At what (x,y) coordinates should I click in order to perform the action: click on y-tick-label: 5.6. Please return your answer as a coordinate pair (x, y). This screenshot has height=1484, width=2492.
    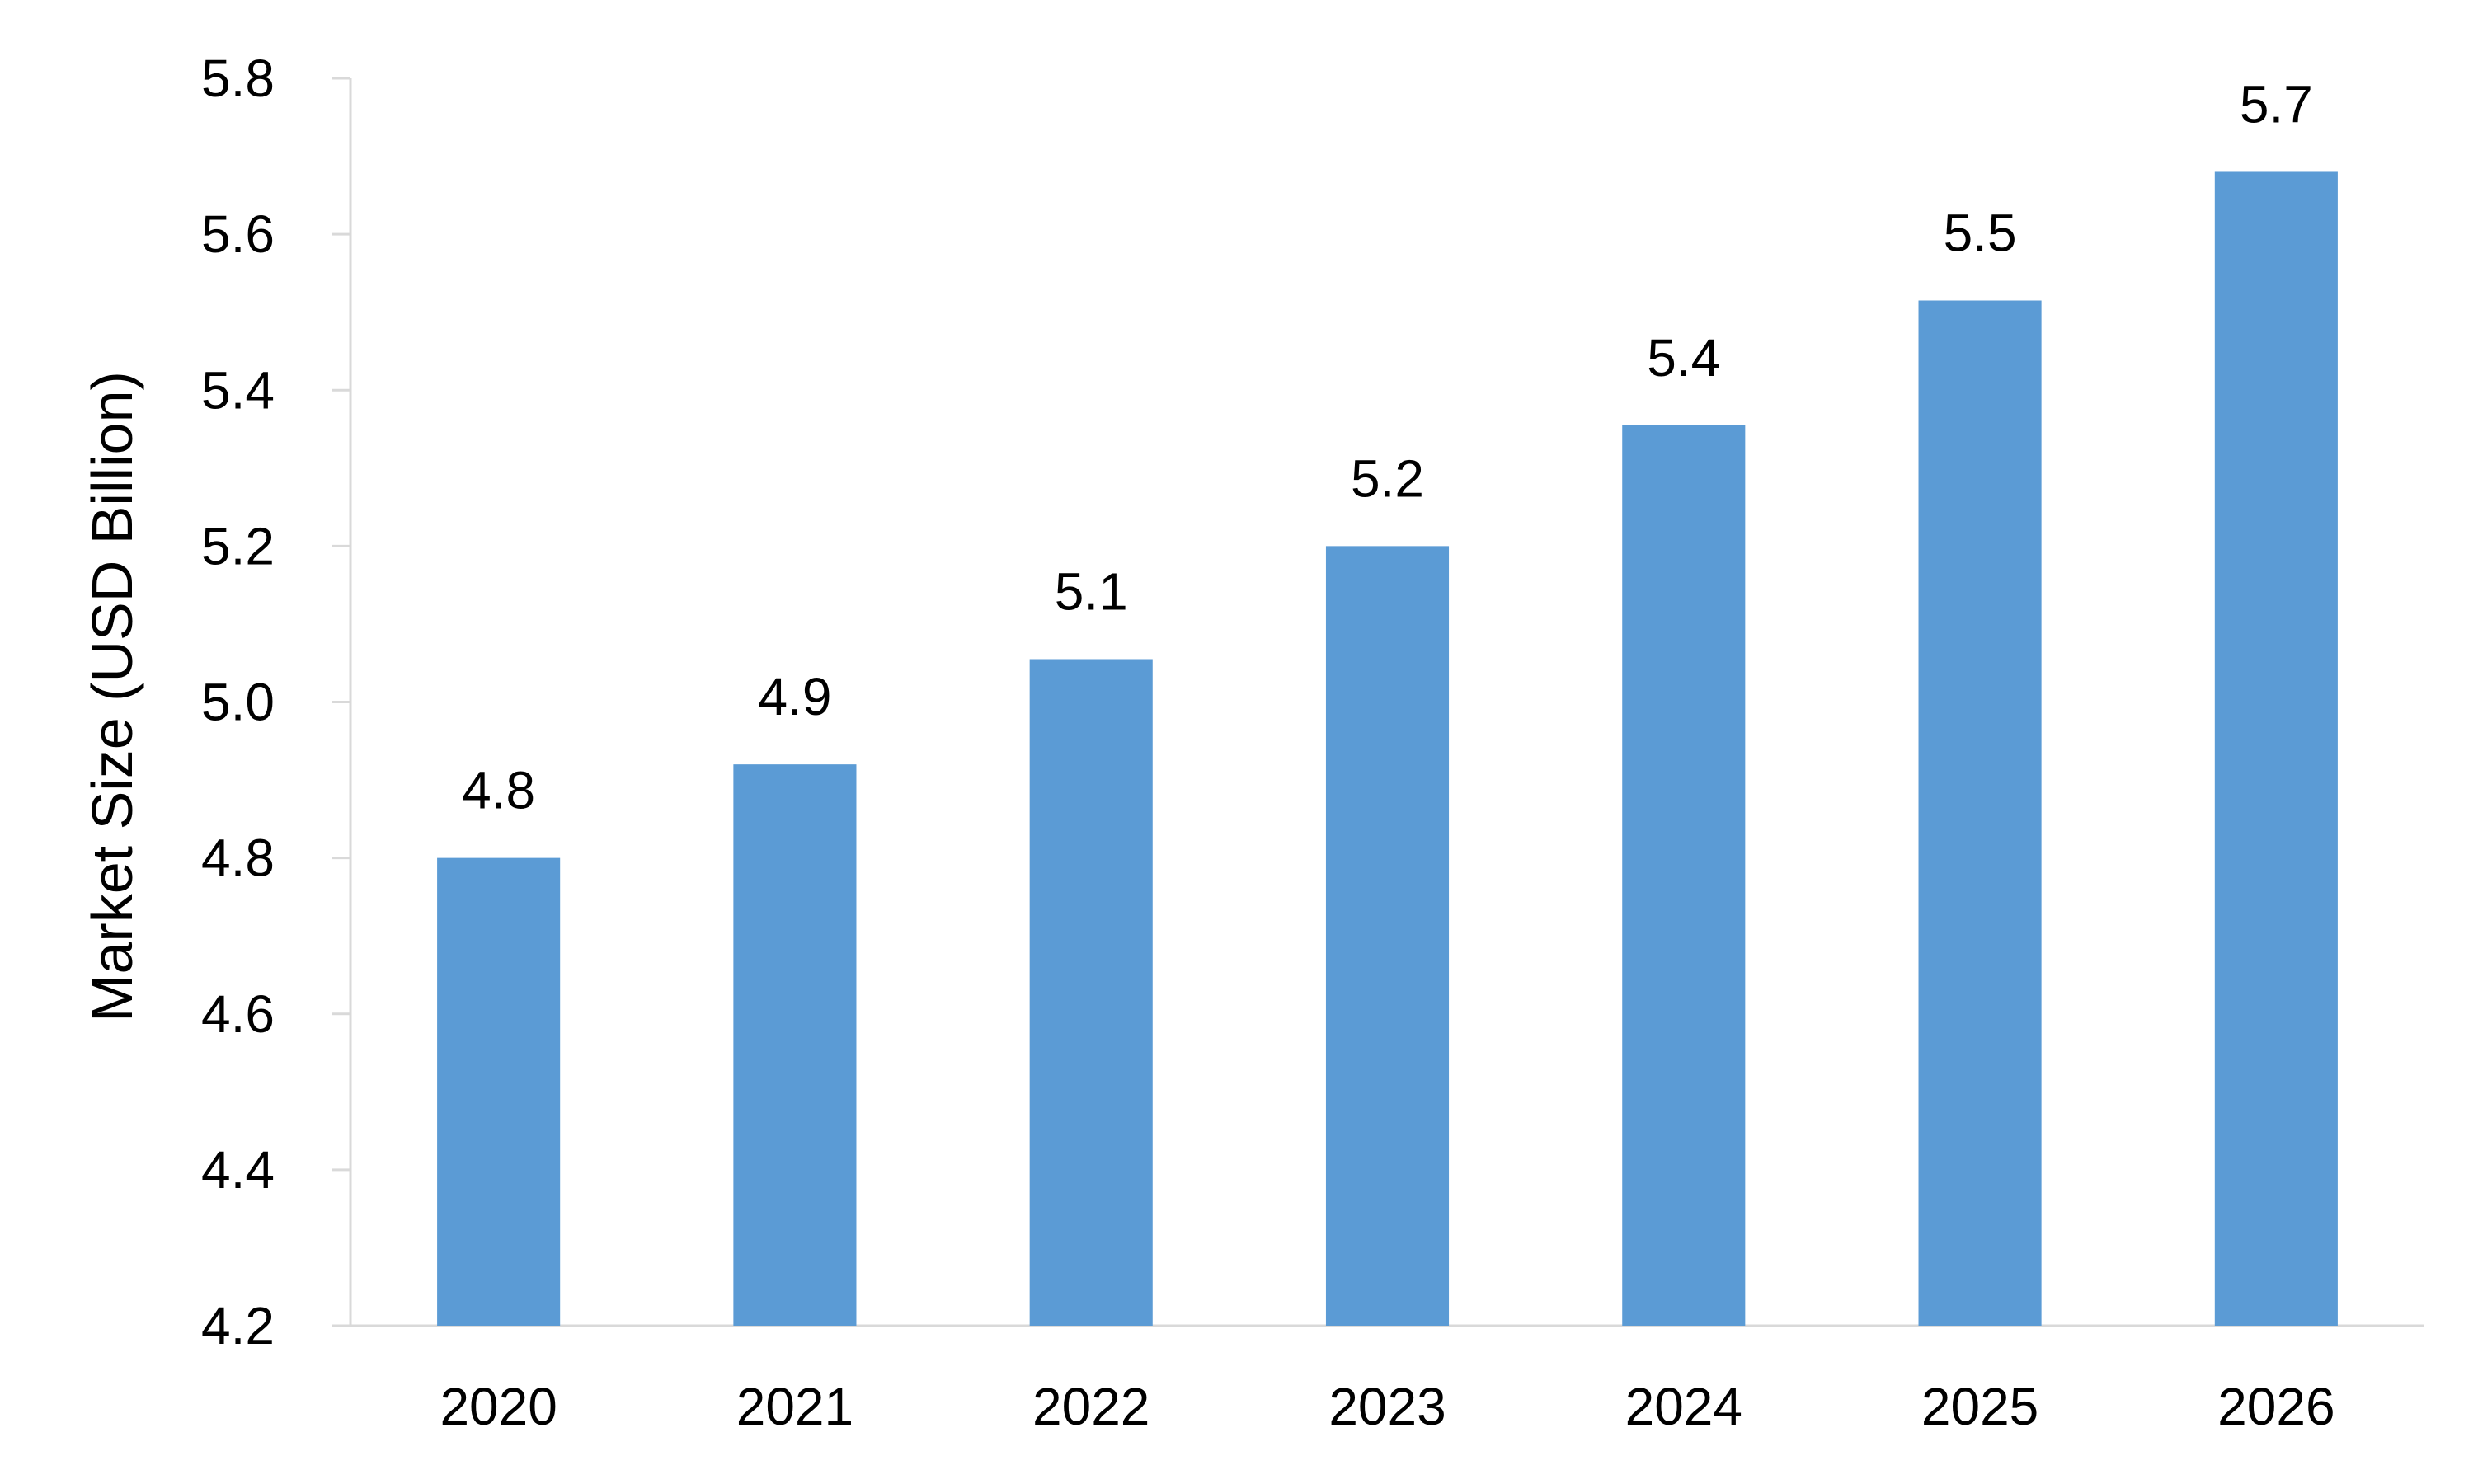
    Looking at the image, I should click on (238, 234).